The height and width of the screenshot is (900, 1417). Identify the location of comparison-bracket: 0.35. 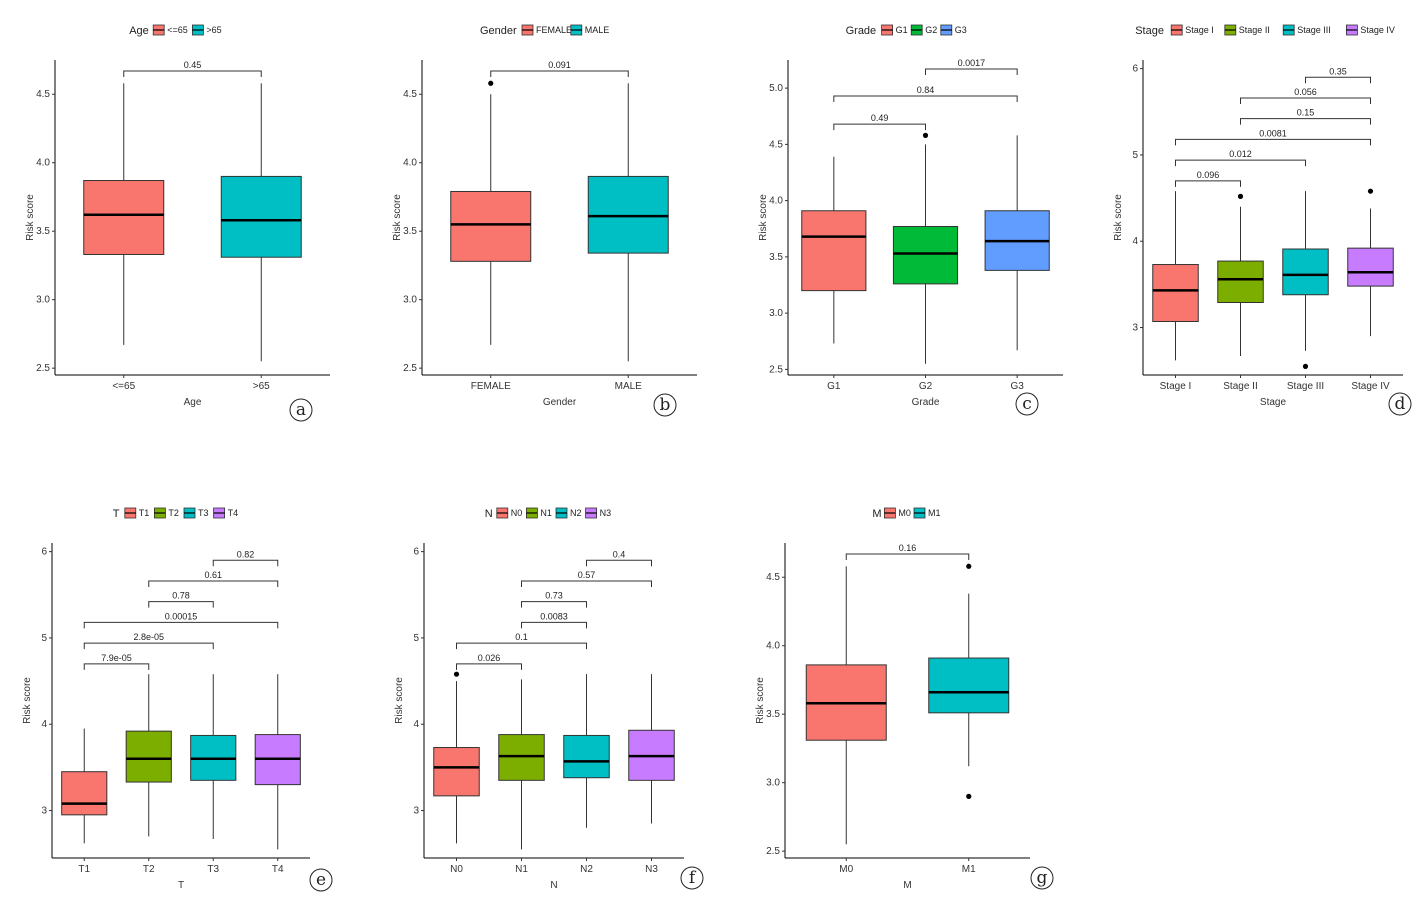
(1338, 75).